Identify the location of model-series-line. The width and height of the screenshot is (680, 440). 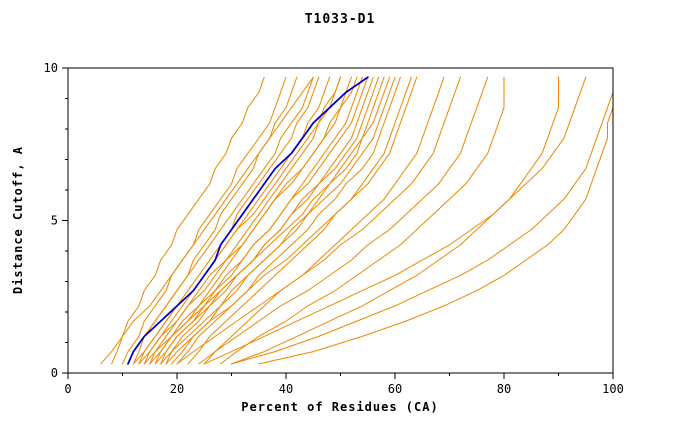
(188, 220).